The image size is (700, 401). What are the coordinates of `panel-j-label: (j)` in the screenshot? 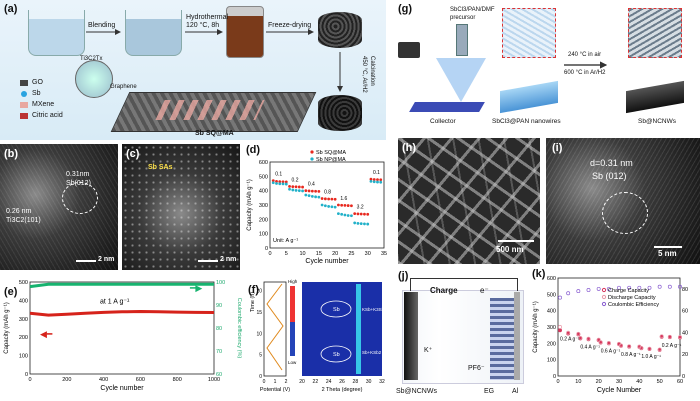 It's located at (403, 276).